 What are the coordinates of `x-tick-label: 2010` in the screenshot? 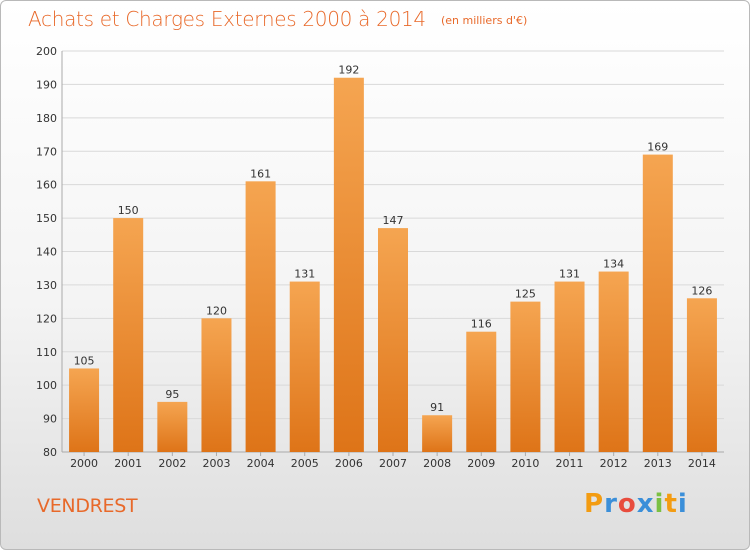 It's located at (525, 463).